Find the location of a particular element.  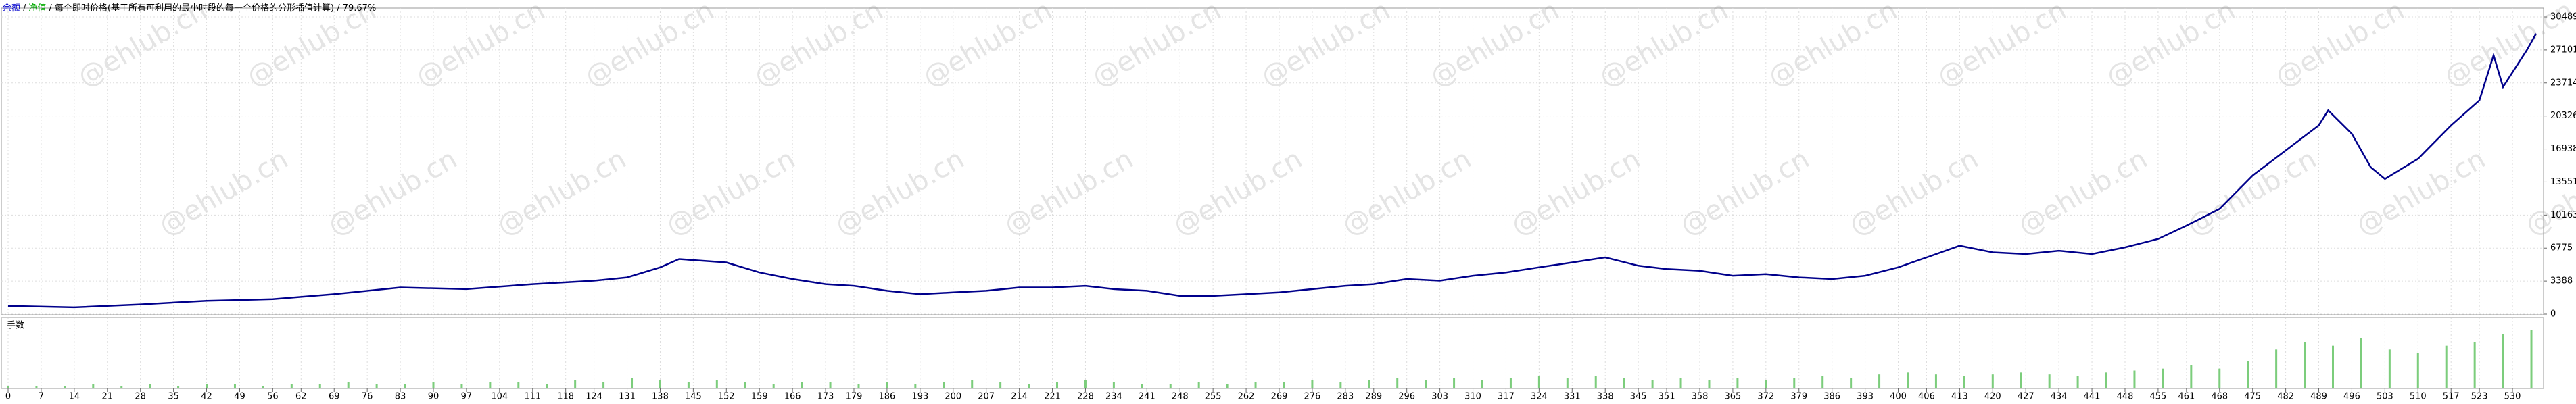

x-tick-label: 7 is located at coordinates (41, 397).